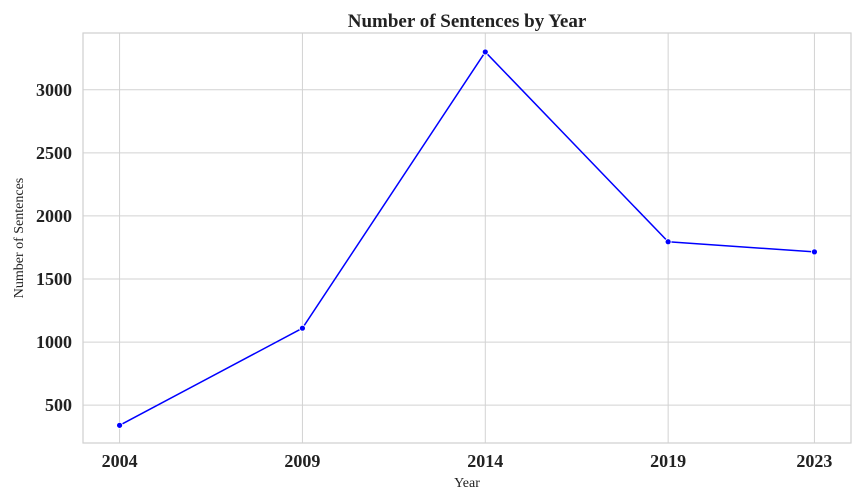  Describe the element at coordinates (119, 425) in the screenshot. I see `data-point-2004` at that location.